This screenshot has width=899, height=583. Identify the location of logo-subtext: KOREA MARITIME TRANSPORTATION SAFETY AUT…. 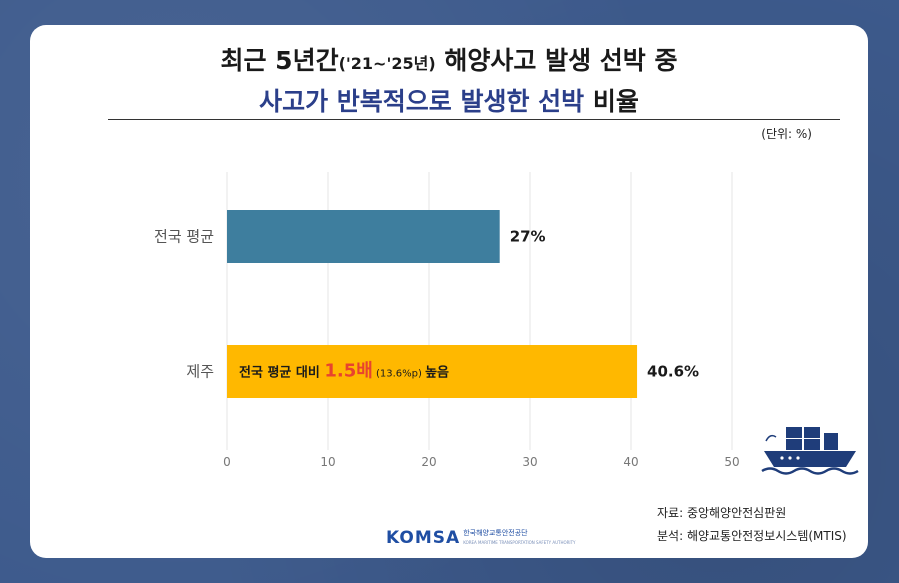
(519, 542).